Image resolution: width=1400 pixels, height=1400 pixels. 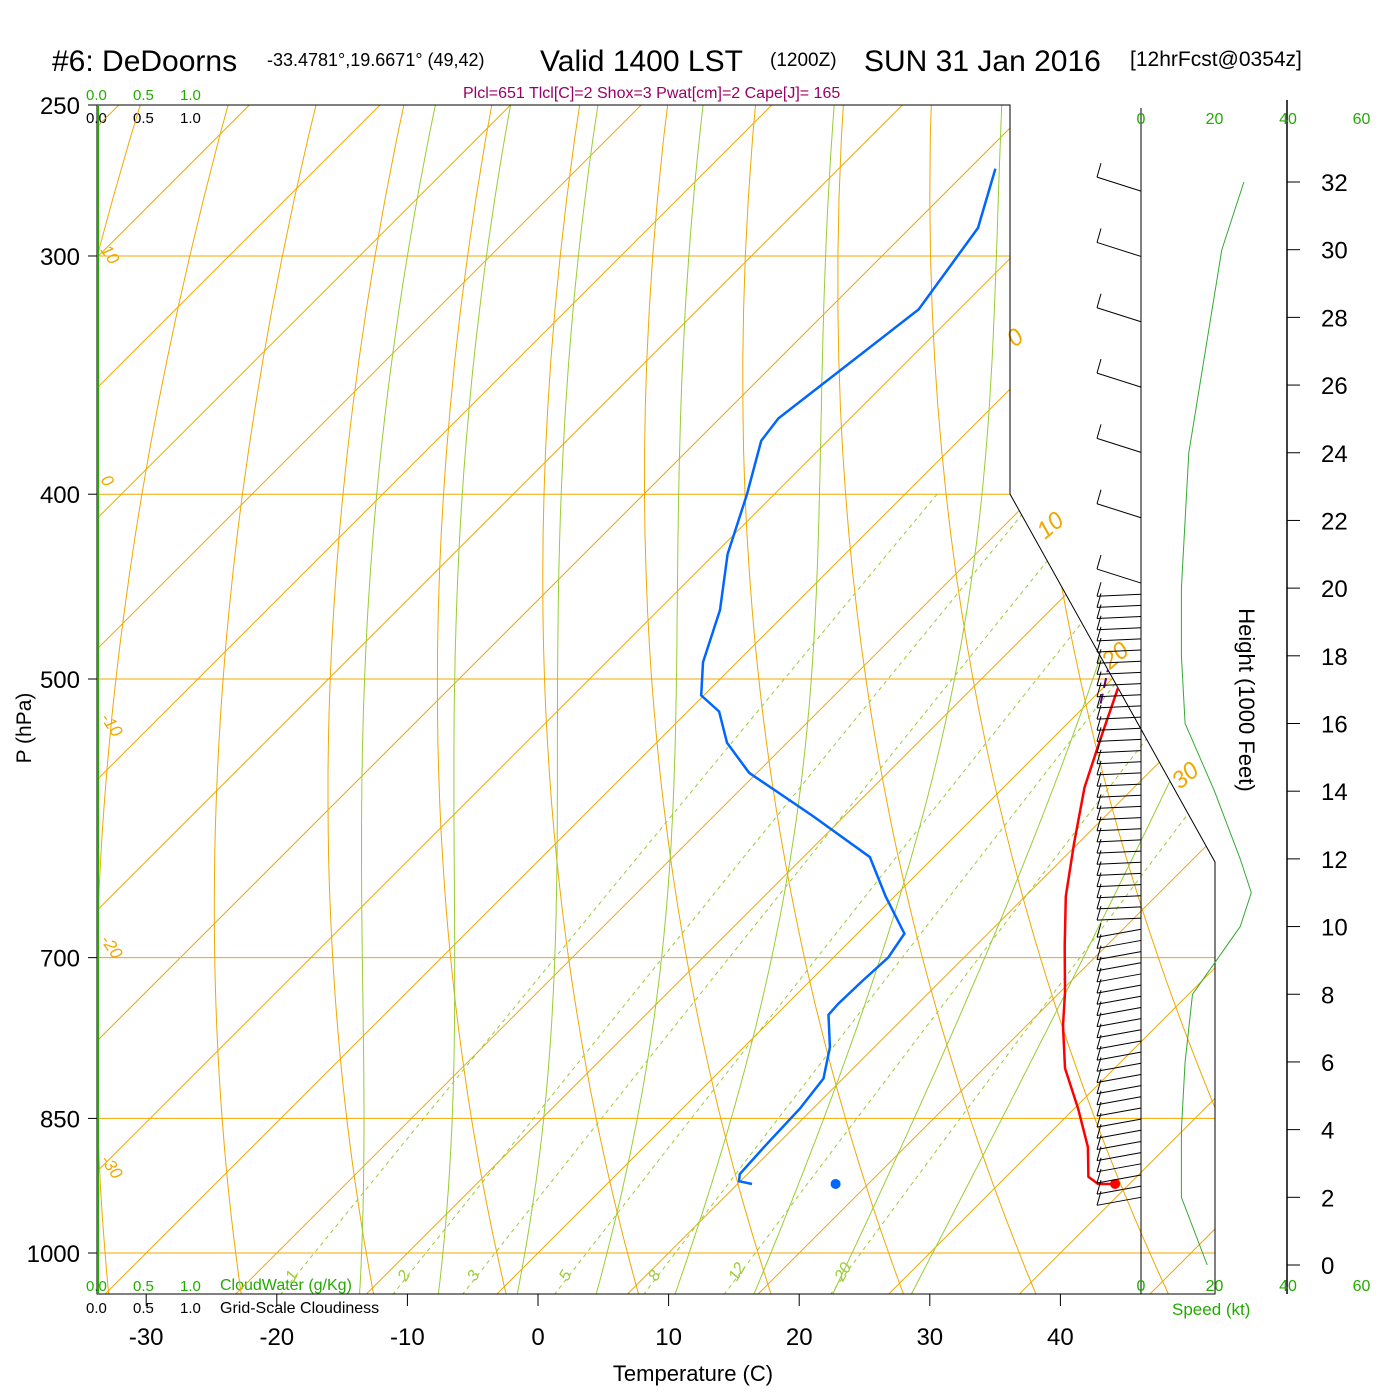 What do you see at coordinates (1115, 1183) in the screenshot?
I see `surface-temperature-point` at bounding box center [1115, 1183].